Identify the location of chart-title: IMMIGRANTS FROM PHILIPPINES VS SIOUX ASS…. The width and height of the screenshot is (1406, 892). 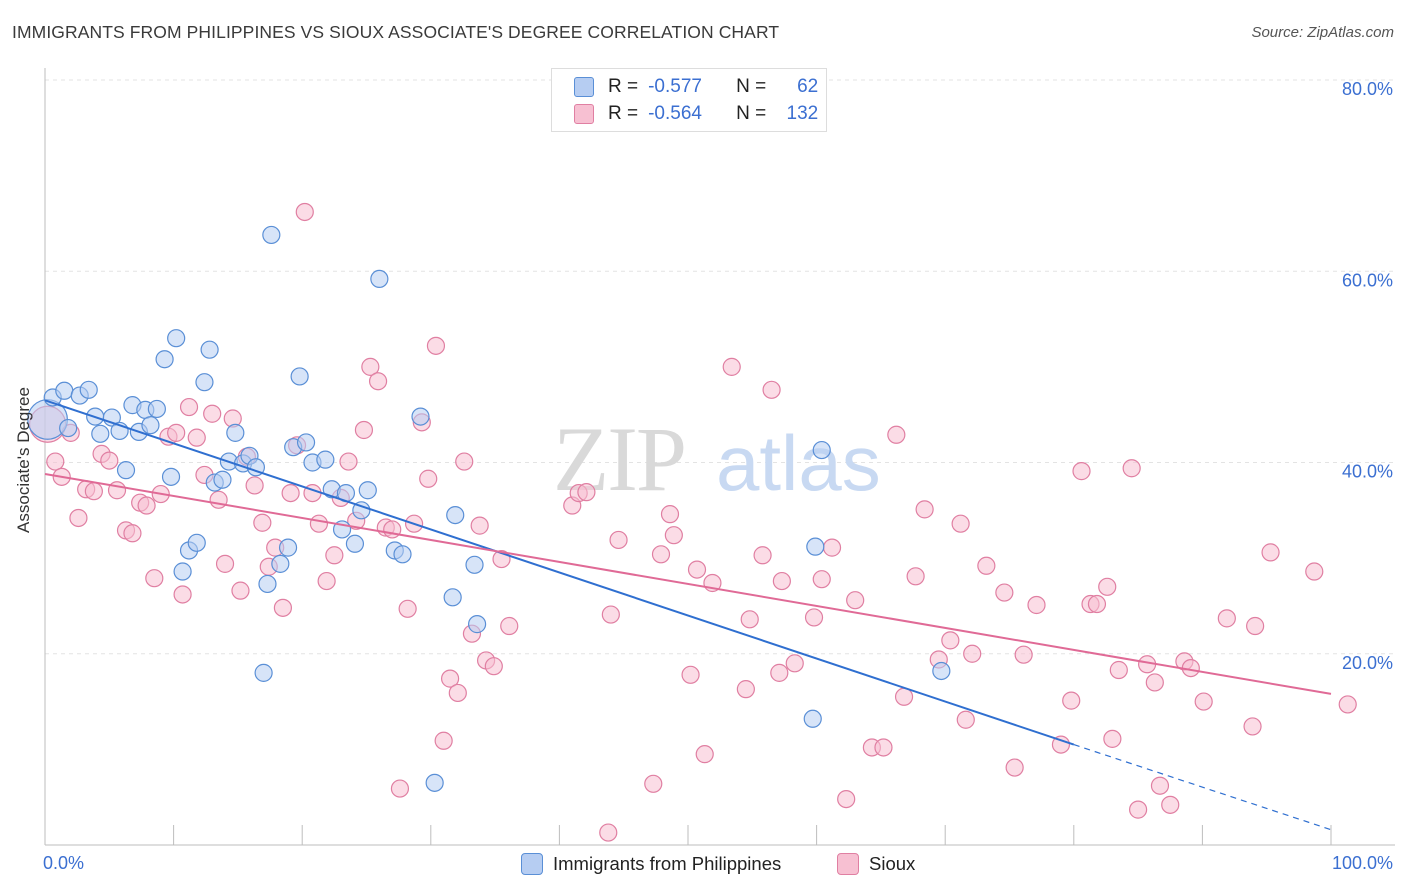
(396, 32).